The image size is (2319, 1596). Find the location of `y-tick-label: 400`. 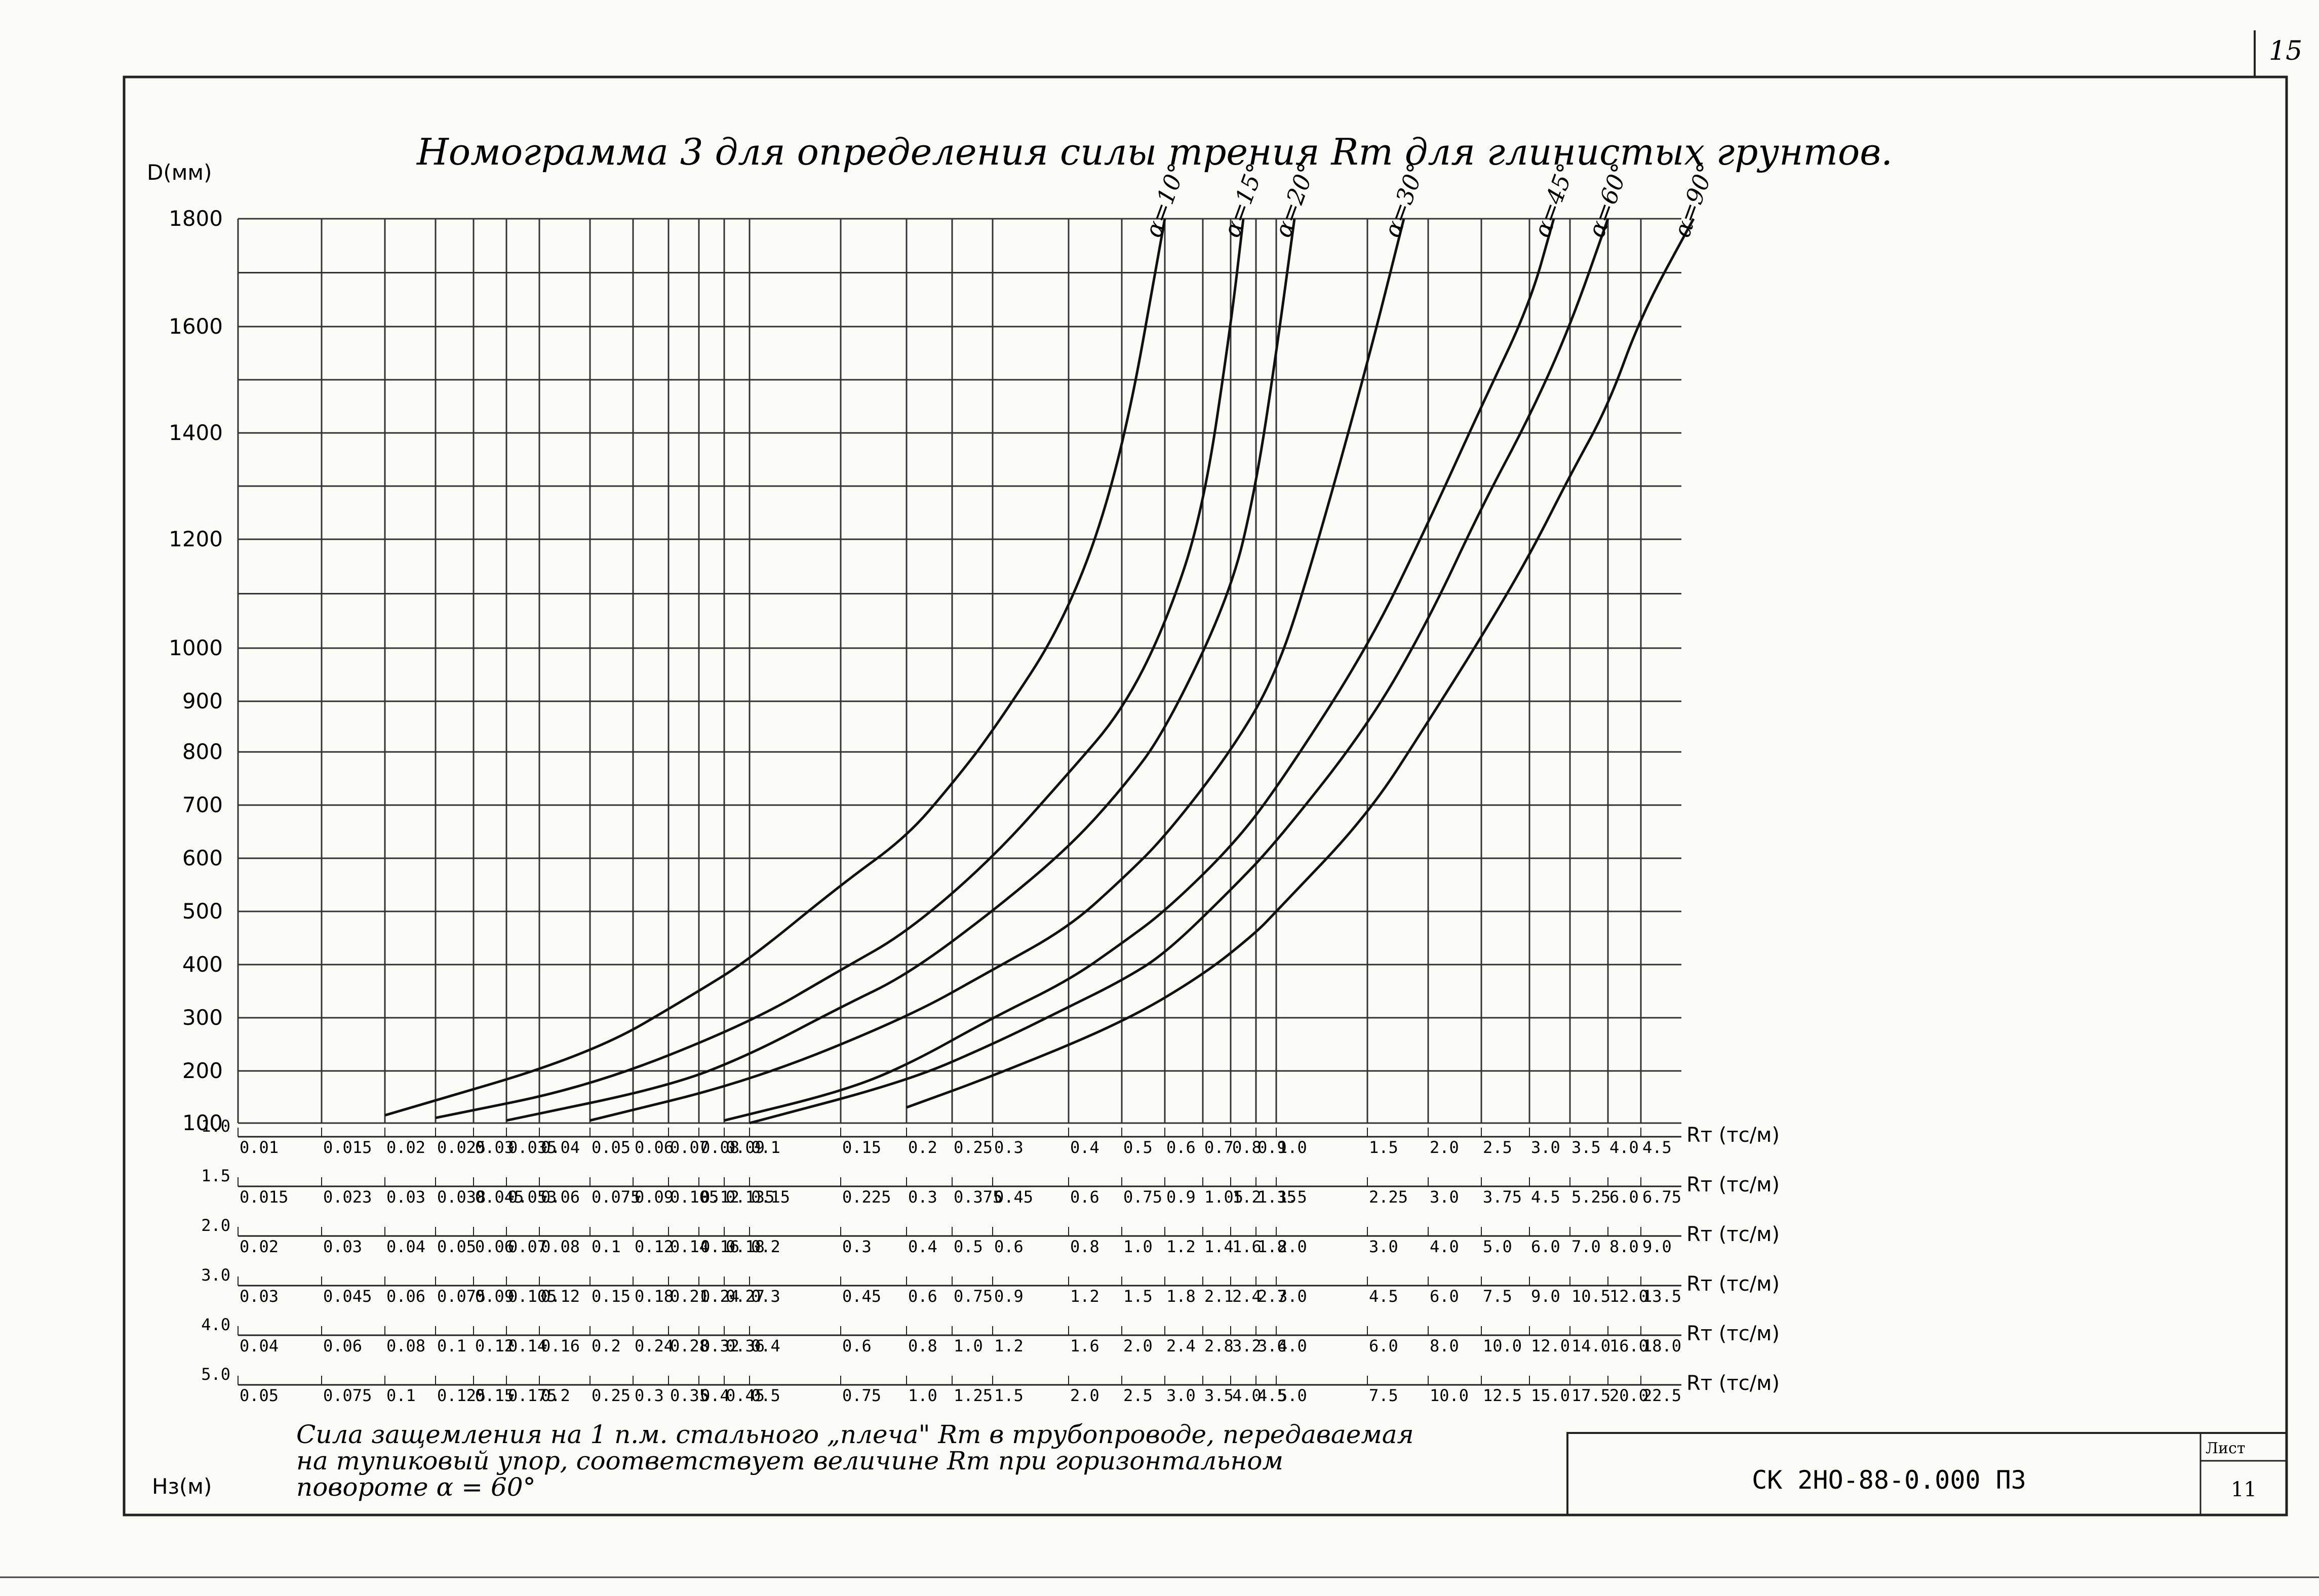

y-tick-label: 400 is located at coordinates (202, 964).